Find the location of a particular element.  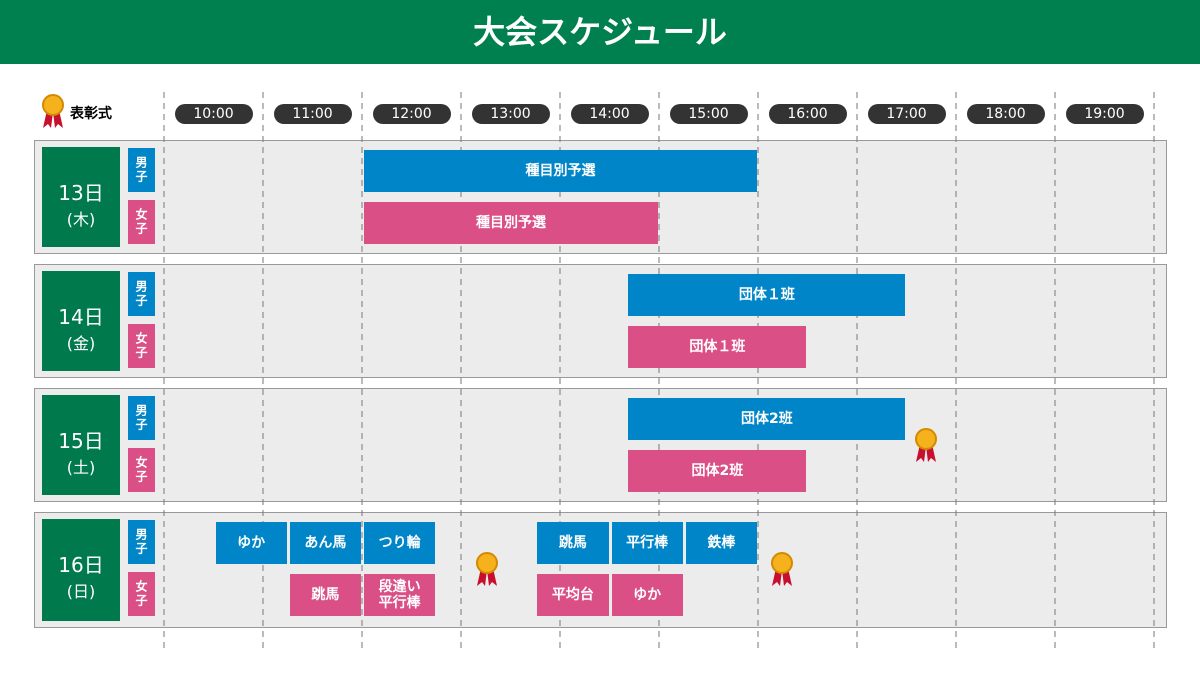

time-label: 10:00 is located at coordinates (213, 114).